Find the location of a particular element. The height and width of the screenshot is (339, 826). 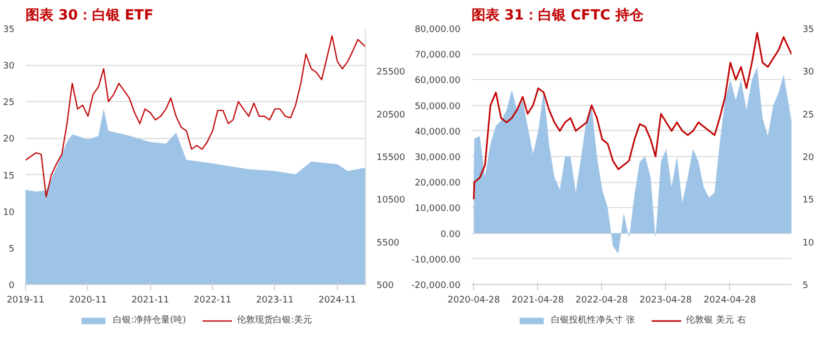

y-tick-label: 40,000.00 is located at coordinates (437, 132).